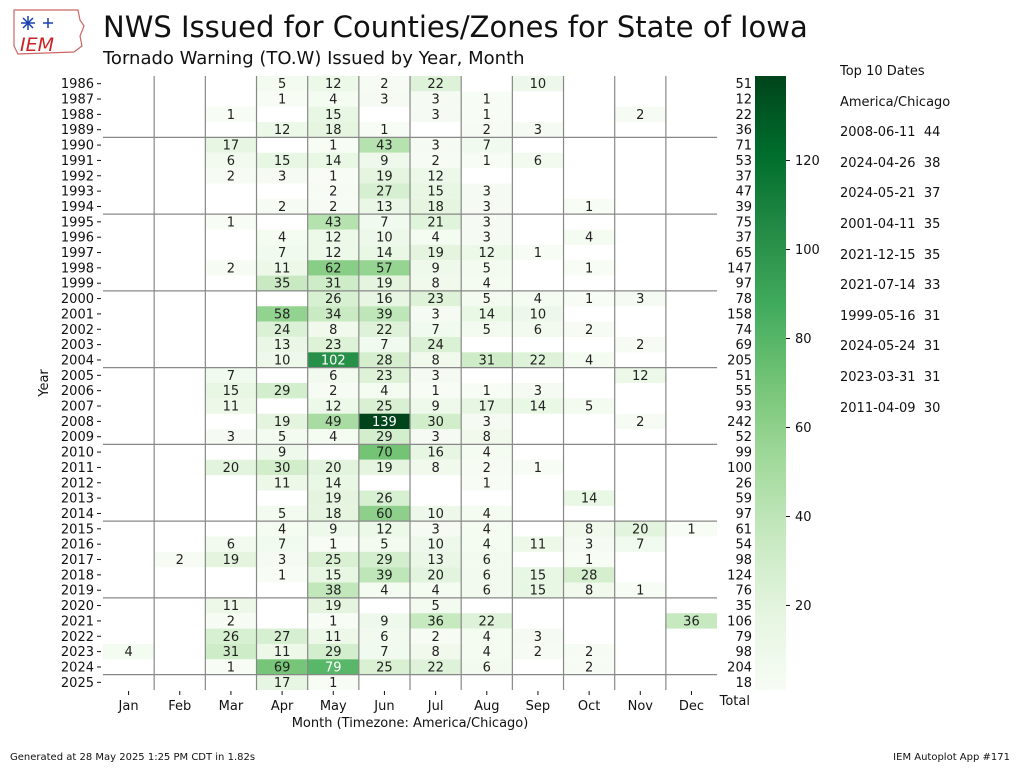  I want to click on cell-value: 6, so click(538, 161).